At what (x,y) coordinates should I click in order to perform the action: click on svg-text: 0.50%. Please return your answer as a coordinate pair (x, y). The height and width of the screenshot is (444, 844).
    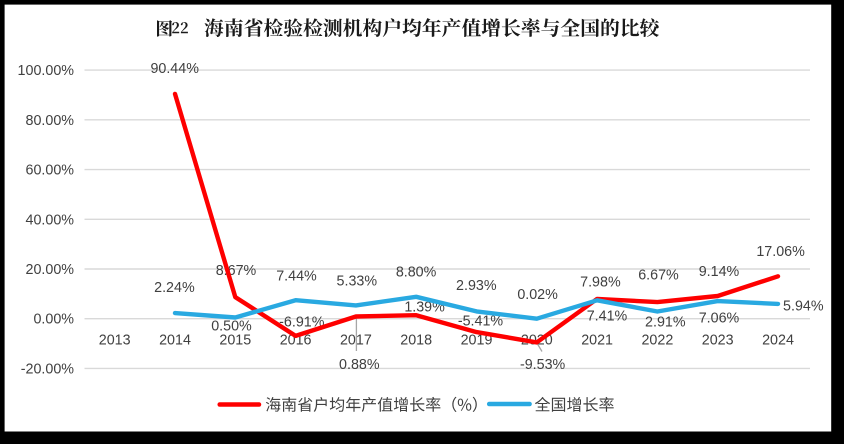
    Looking at the image, I should click on (231, 326).